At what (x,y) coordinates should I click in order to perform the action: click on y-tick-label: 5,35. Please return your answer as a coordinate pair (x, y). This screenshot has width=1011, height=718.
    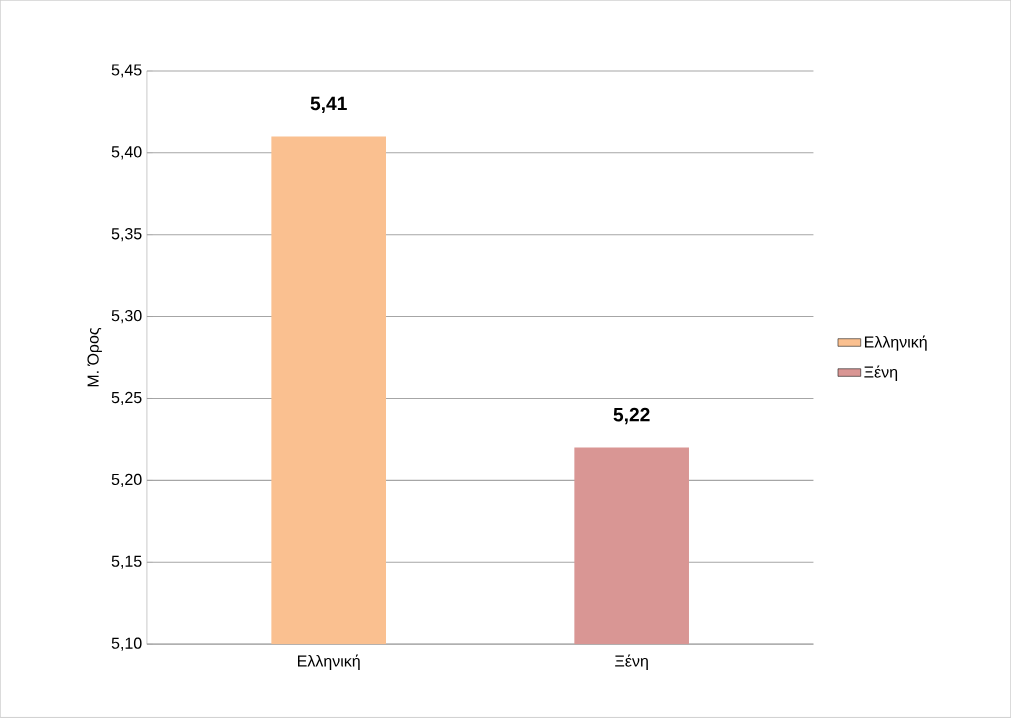
    Looking at the image, I should click on (126, 235).